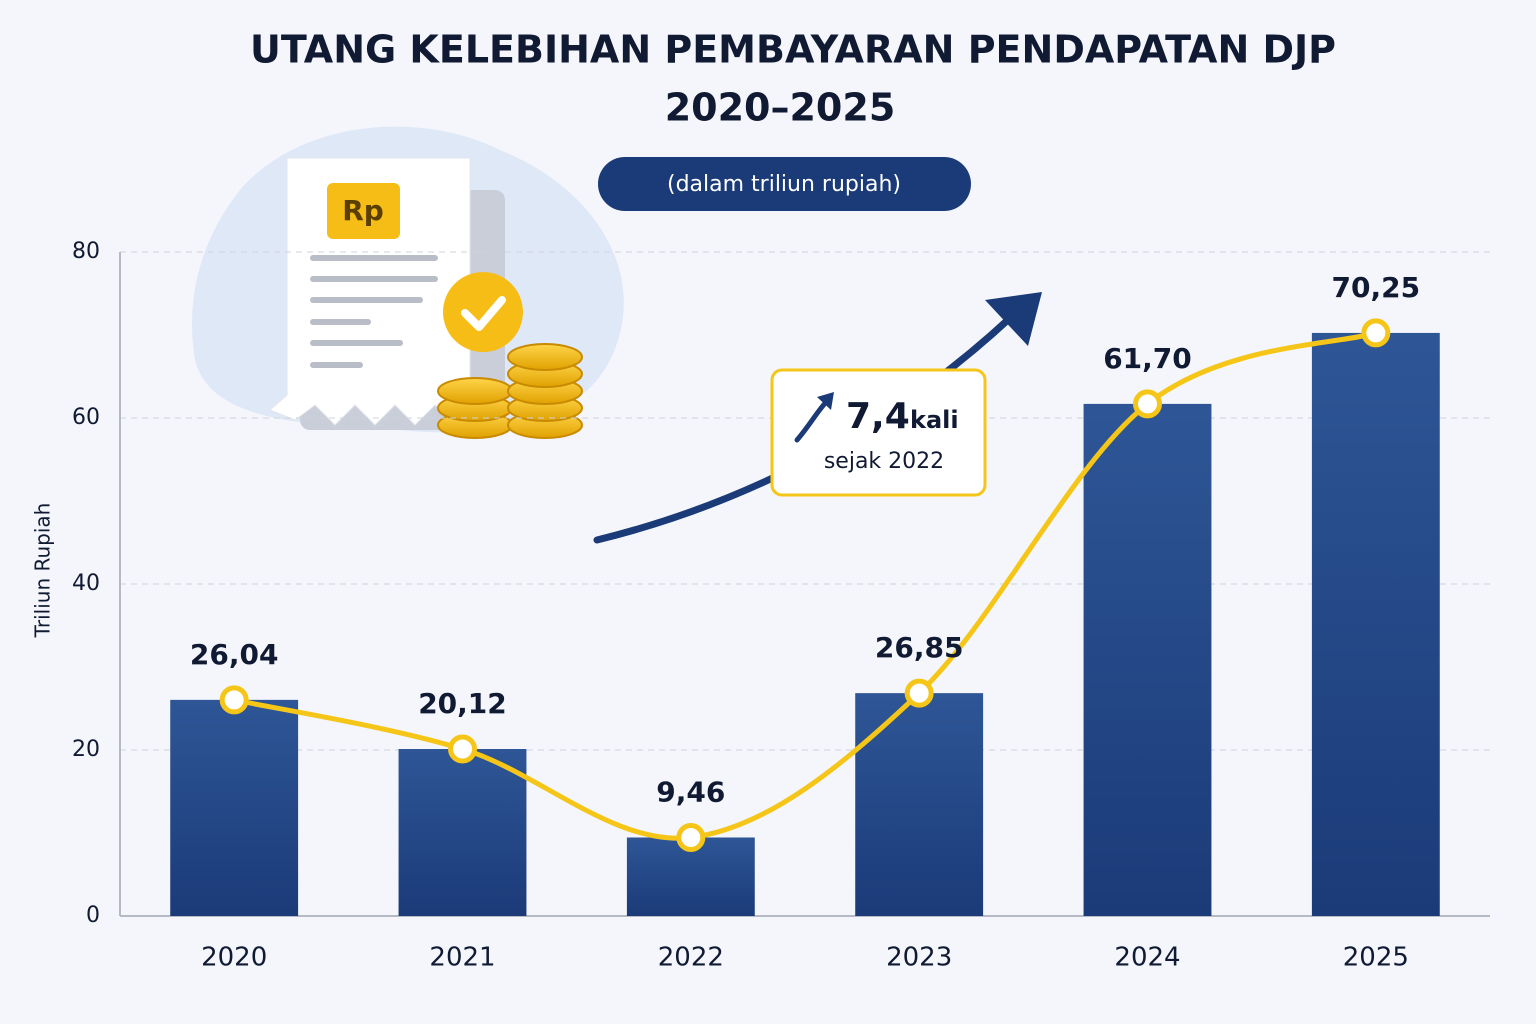  I want to click on y-tick-label: 40, so click(86, 583).